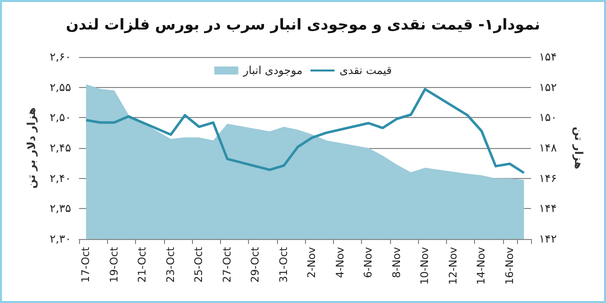 The image size is (606, 303). Describe the element at coordinates (510, 266) in the screenshot. I see `x-tick-label: 16-Nov` at that location.